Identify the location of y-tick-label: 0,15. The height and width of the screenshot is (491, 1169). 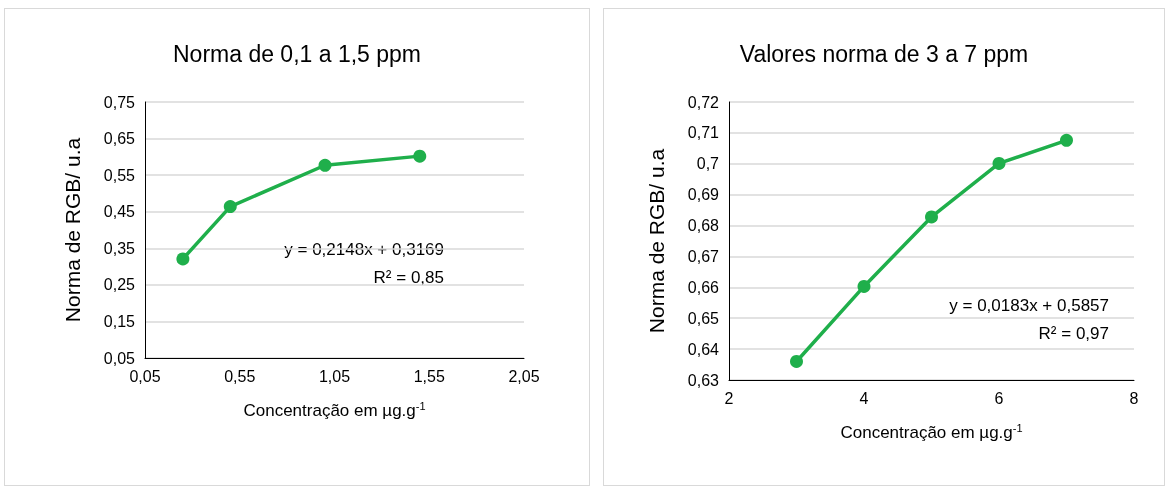
(119, 321).